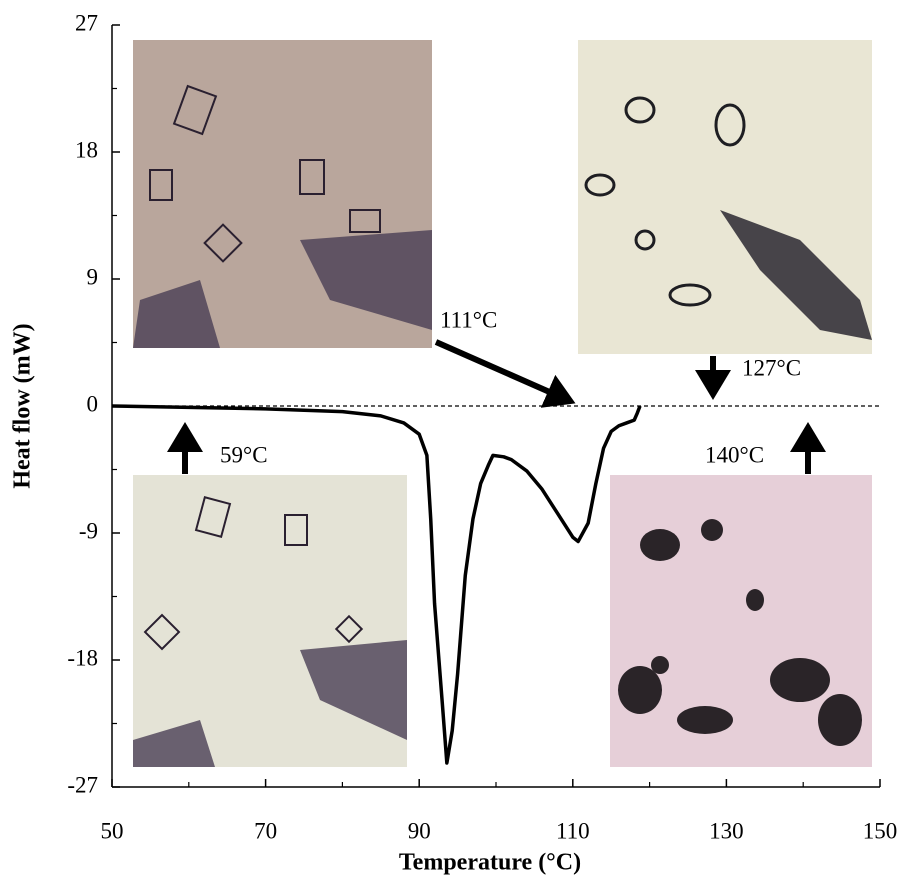 This screenshot has height=884, width=905. I want to click on micrograph-top-right, so click(725, 197).